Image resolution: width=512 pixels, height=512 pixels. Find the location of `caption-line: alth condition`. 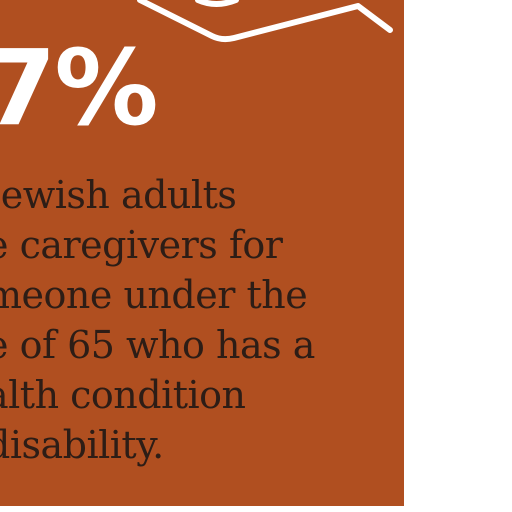

caption-line: alth condition is located at coordinates (123, 395).